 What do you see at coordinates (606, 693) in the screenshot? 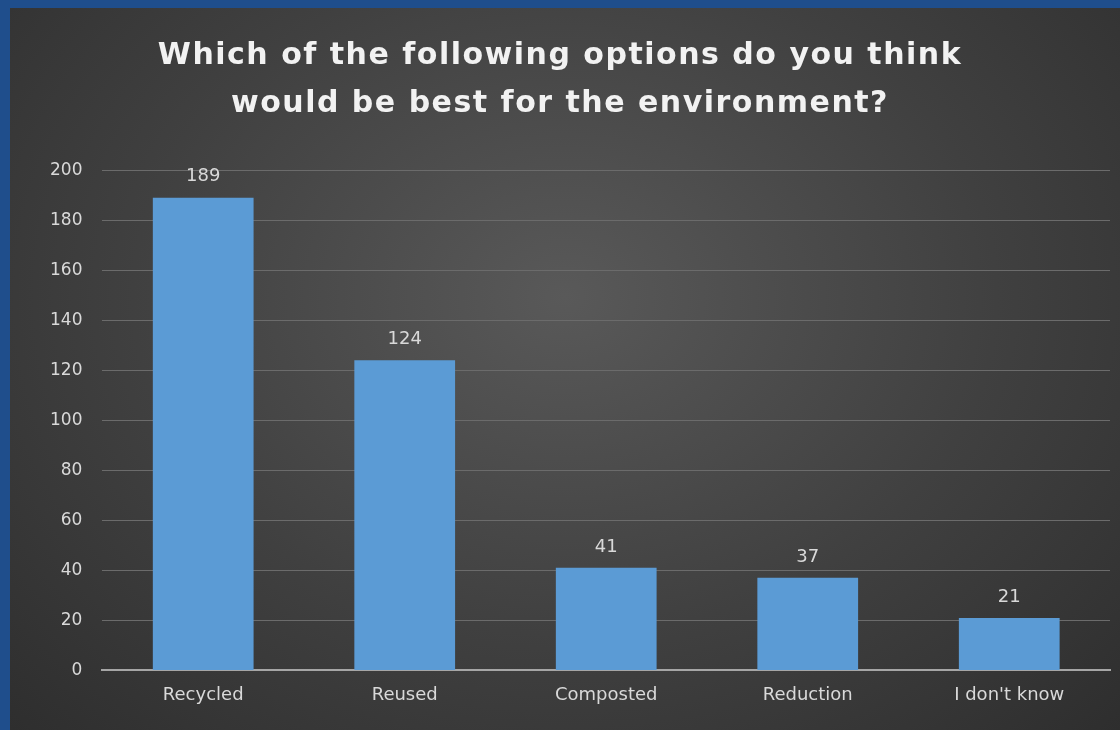
I see `x-tick-label: Composted` at bounding box center [606, 693].